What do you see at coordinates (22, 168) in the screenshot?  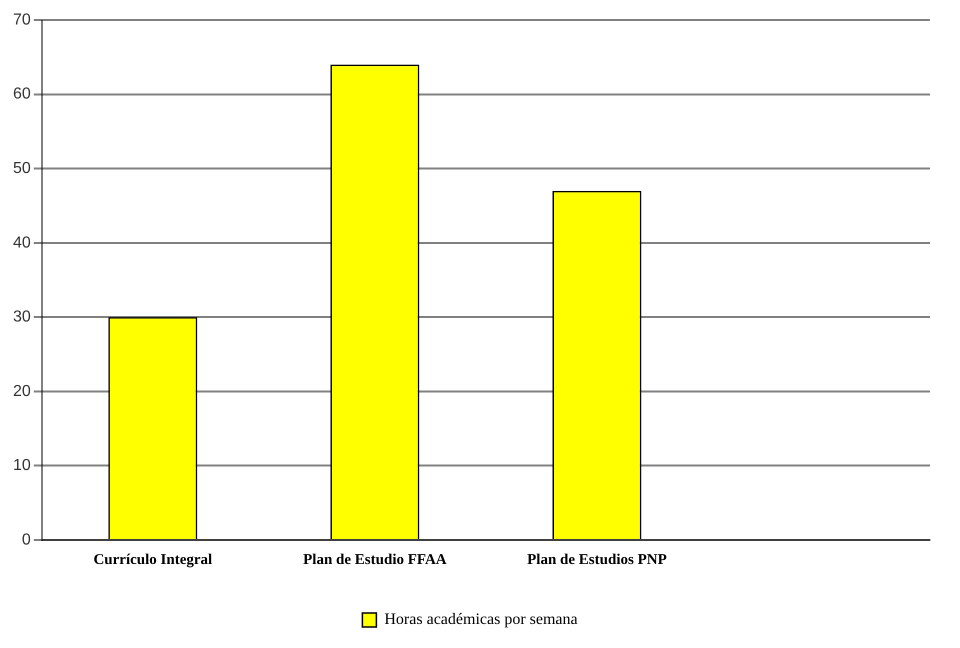 I see `y-tick-label: 50` at bounding box center [22, 168].